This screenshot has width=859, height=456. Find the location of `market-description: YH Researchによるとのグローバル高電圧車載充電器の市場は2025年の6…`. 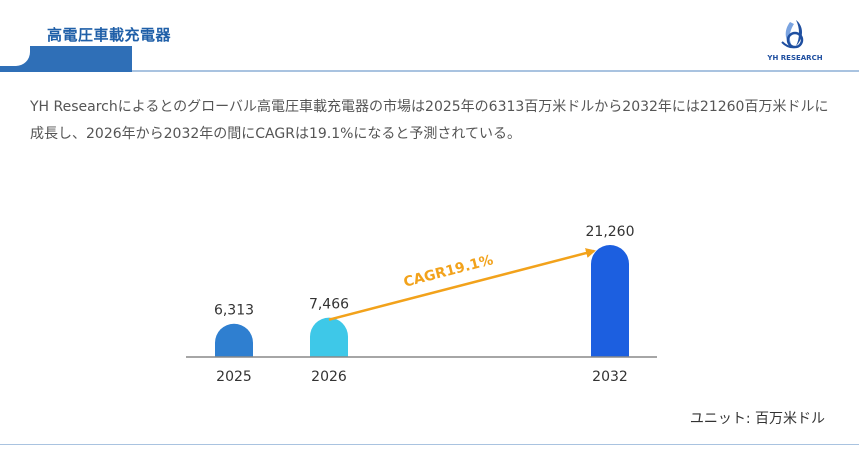

market-description: YH Researchによるとのグローバル高電圧車載充電器の市場は2025年の6… is located at coordinates (429, 120).